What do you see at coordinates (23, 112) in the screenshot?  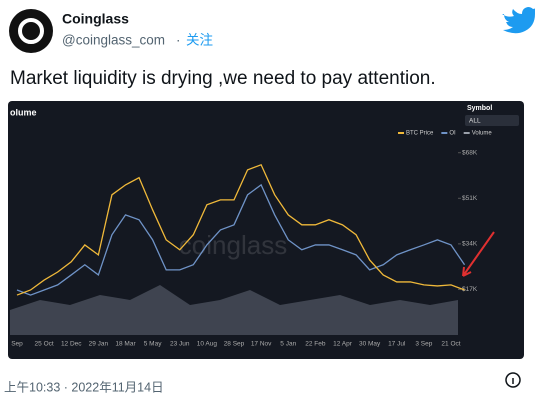 I see `chart-title: olume` at bounding box center [23, 112].